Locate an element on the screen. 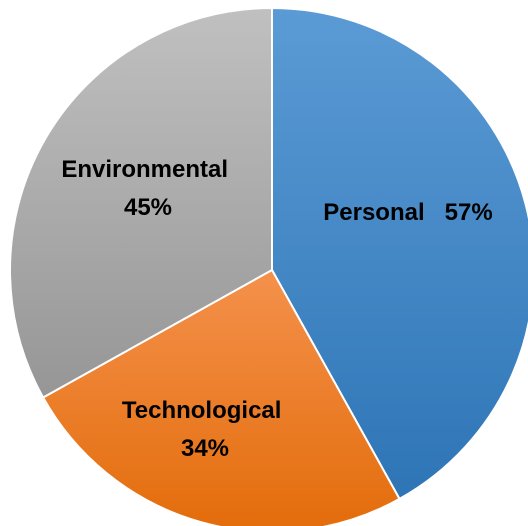  slice-label-environmental: Environmental 45% is located at coordinates (147, 188).